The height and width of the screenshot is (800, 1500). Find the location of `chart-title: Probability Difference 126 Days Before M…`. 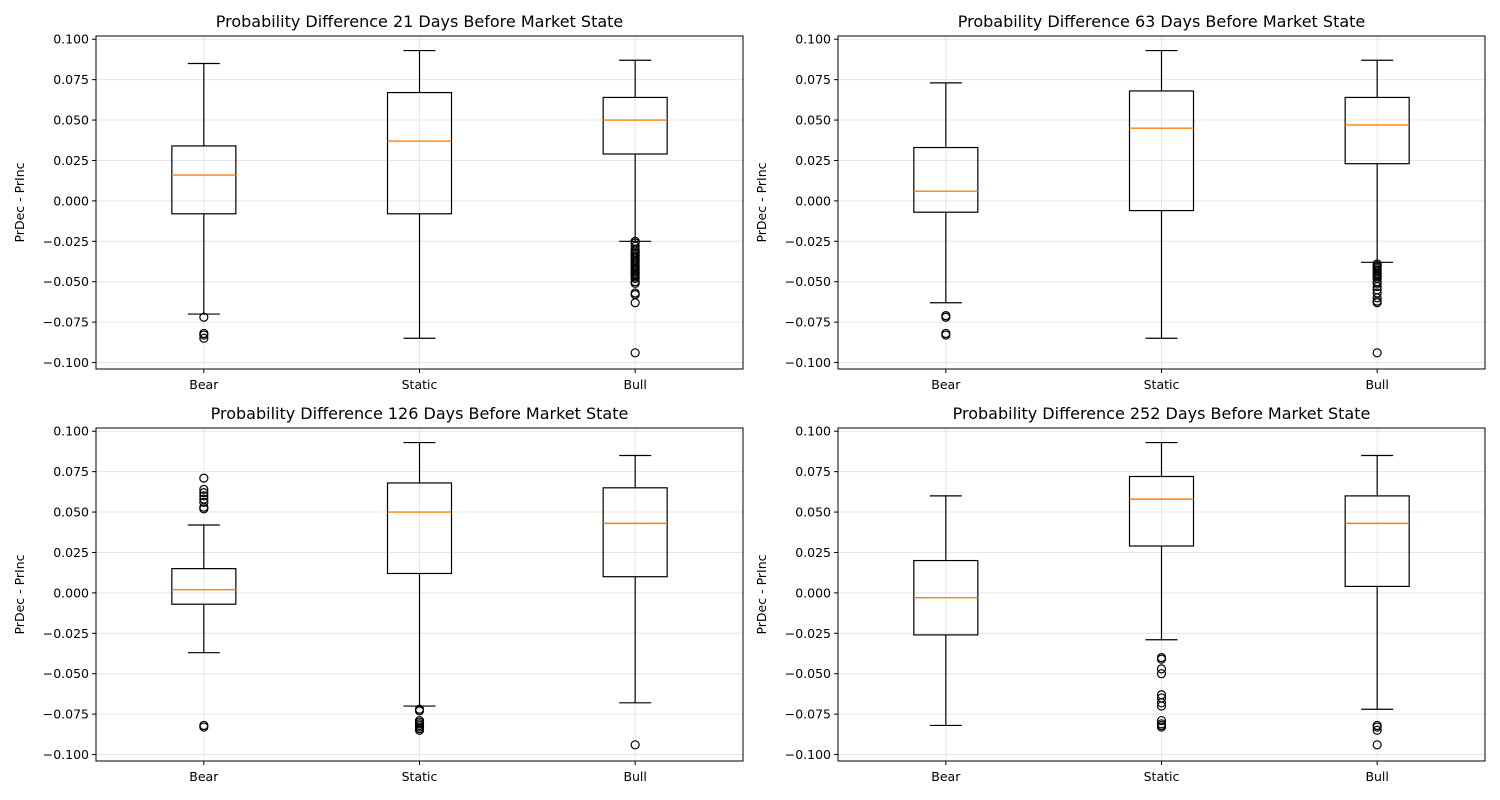

chart-title: Probability Difference 126 Days Before M… is located at coordinates (420, 413).